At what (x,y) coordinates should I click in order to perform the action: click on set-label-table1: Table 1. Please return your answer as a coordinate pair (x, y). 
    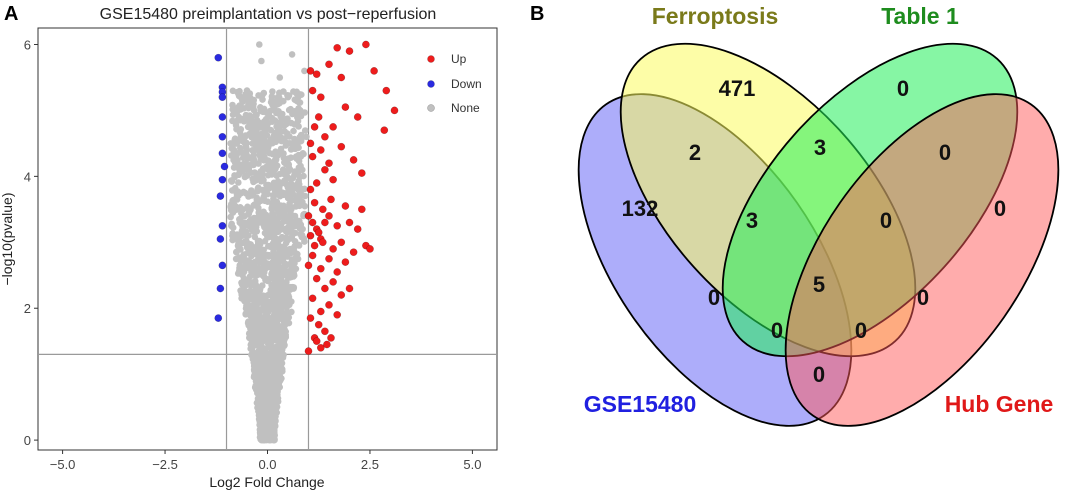
    Looking at the image, I should click on (920, 16).